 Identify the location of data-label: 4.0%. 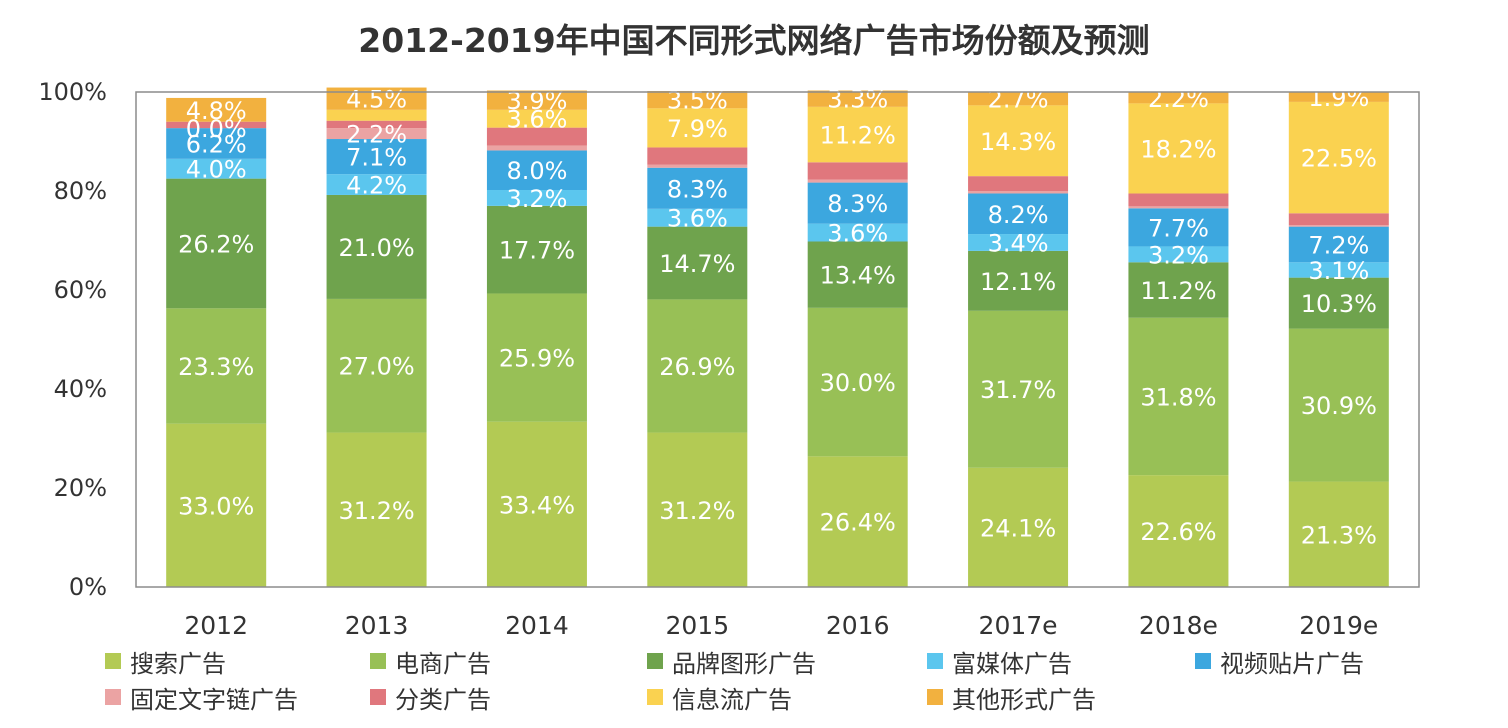
(216, 170).